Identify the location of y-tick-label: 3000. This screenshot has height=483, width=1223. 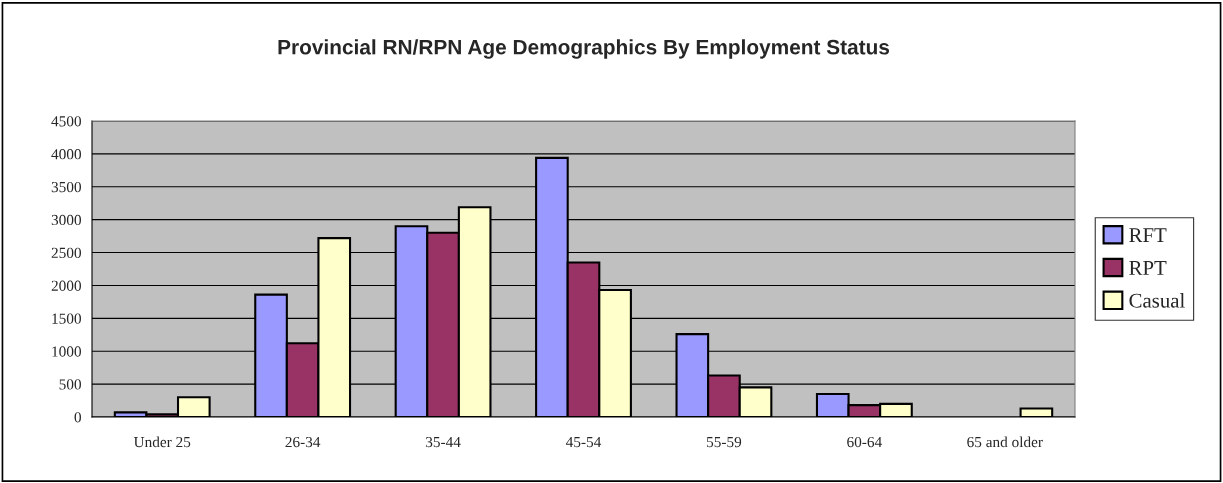
(66, 220).